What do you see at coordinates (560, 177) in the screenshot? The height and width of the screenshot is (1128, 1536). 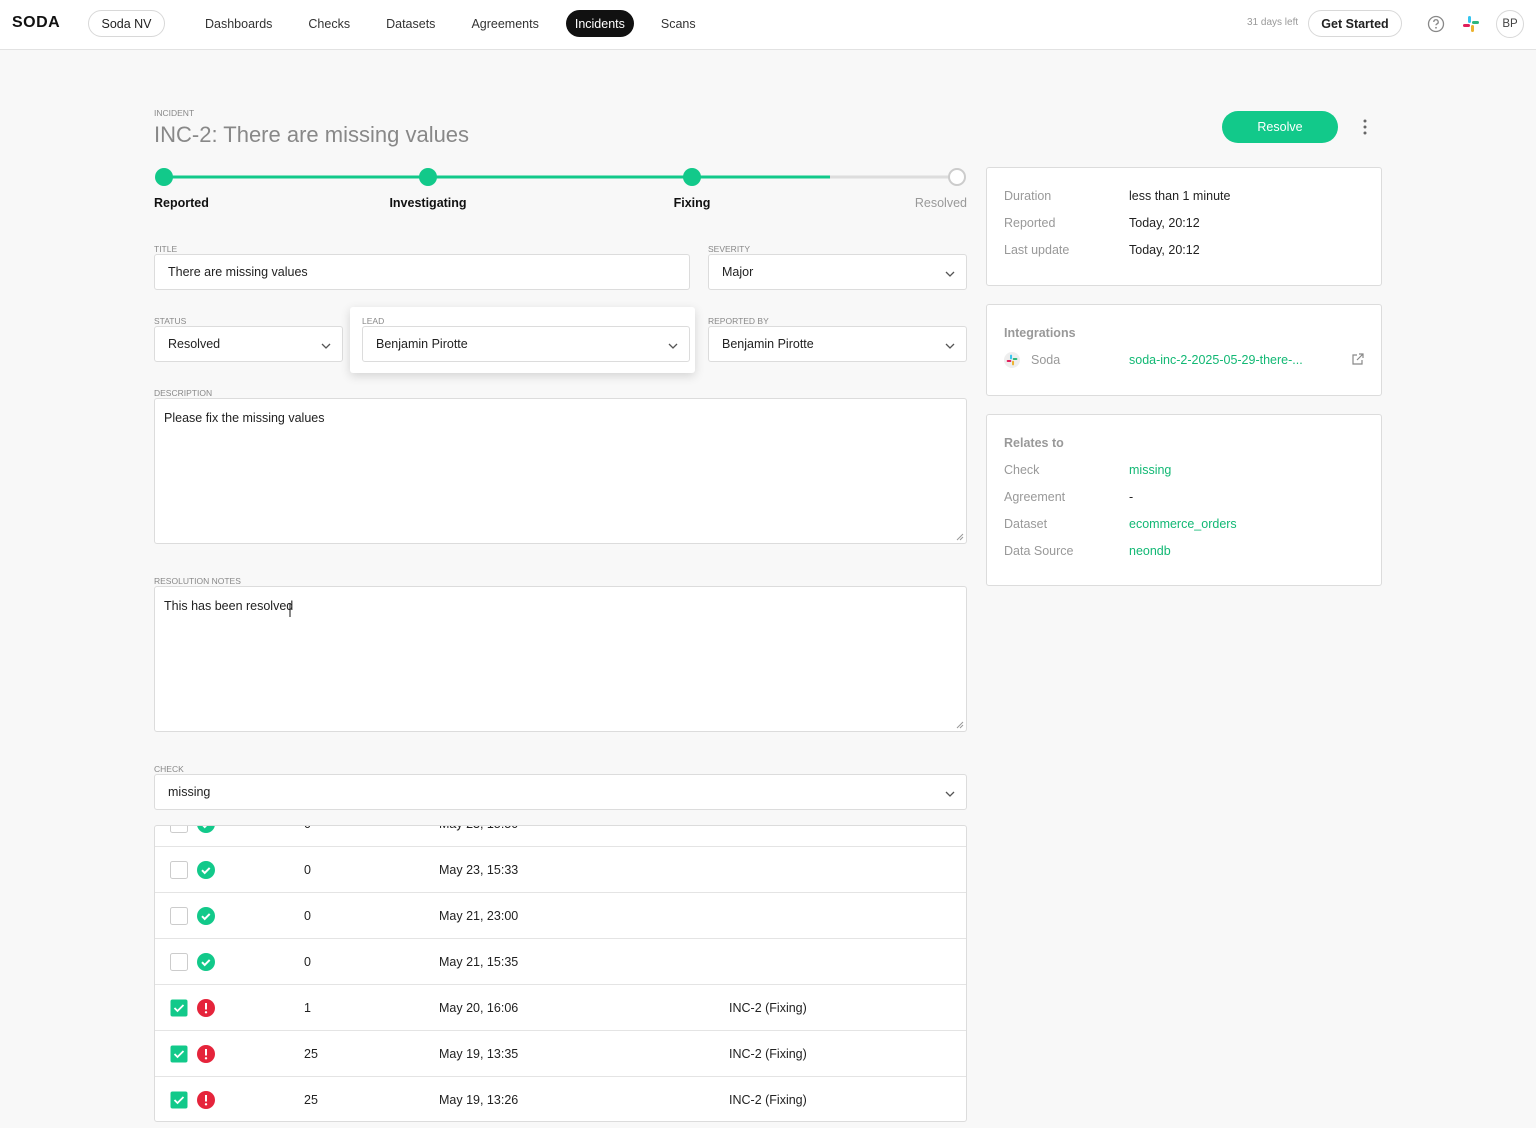 I see `progress-track` at bounding box center [560, 177].